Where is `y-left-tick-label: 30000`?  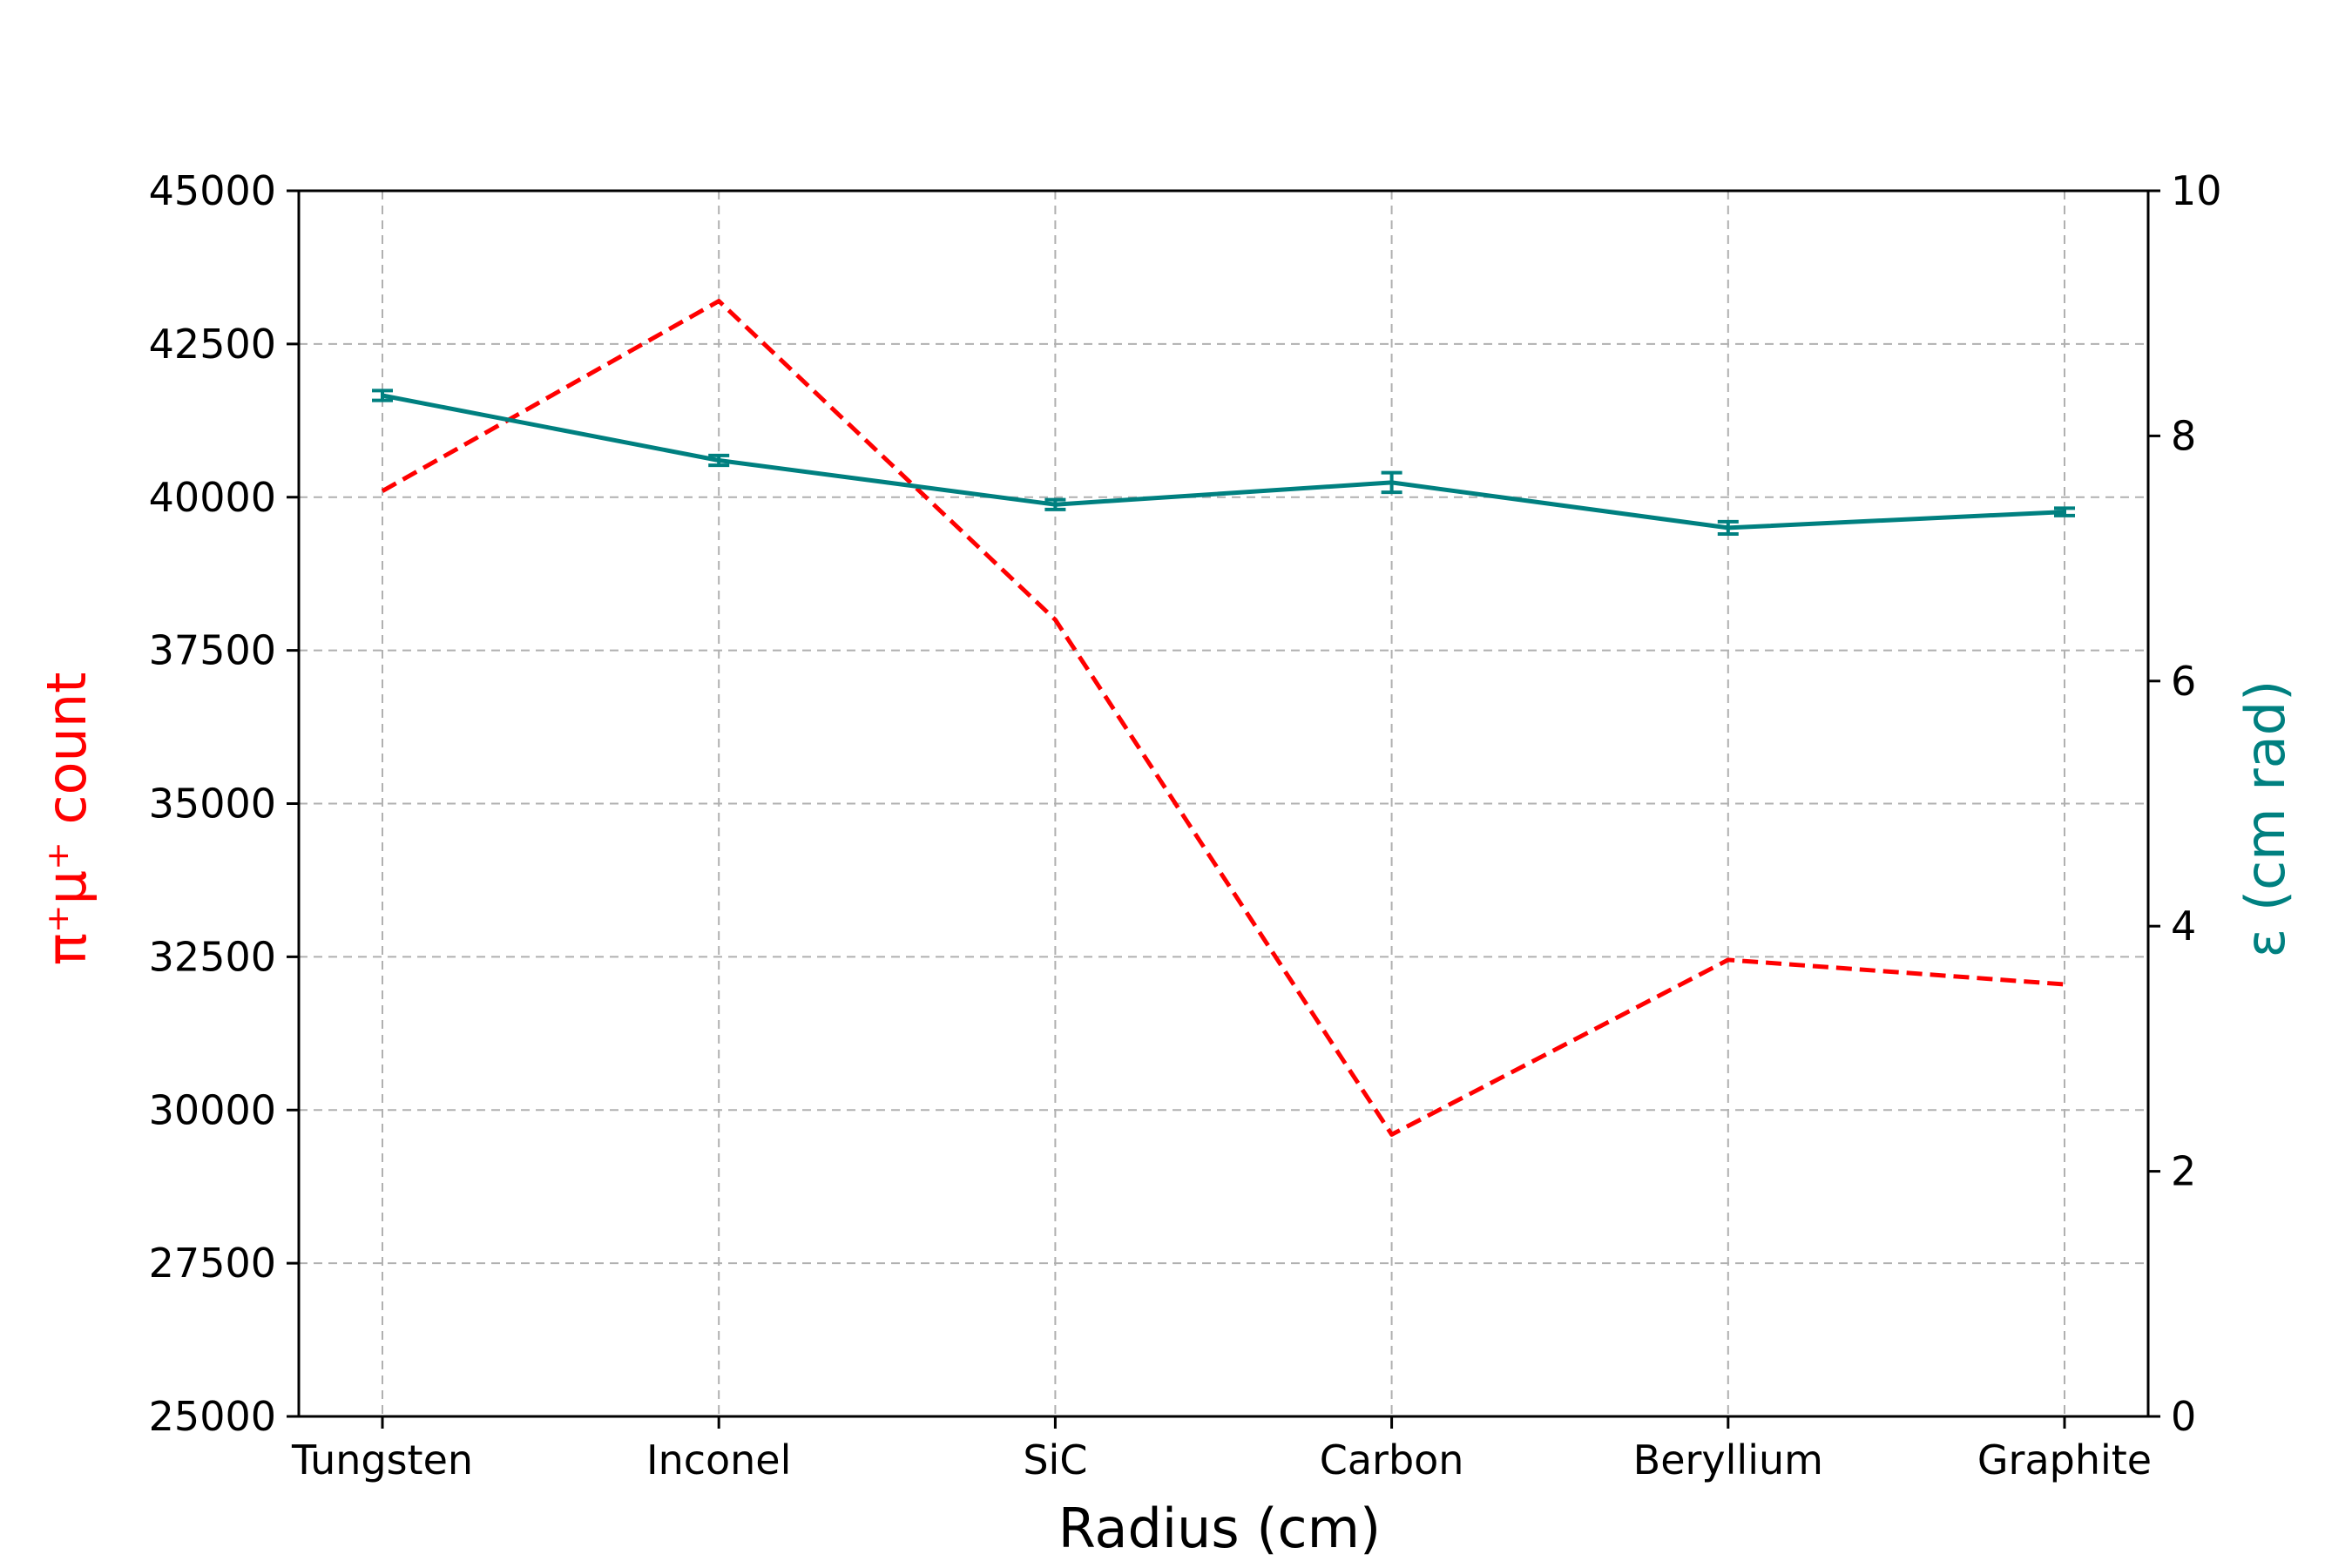 y-left-tick-label: 30000 is located at coordinates (212, 1109).